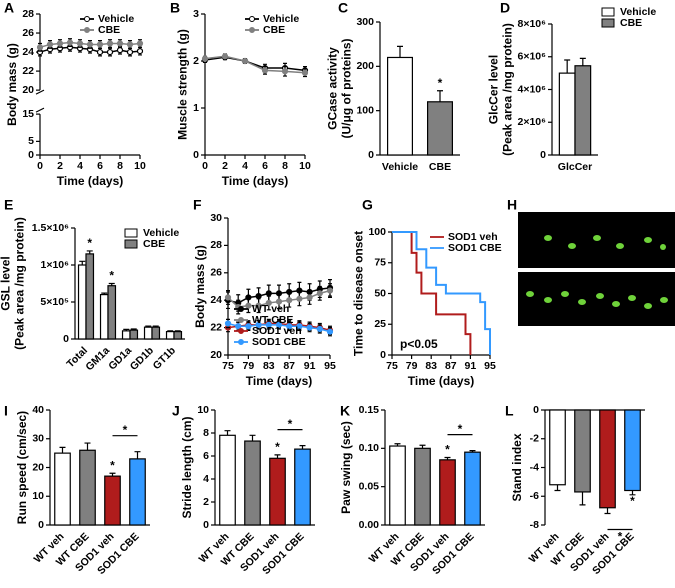 This screenshot has height=588, width=675. Describe the element at coordinates (22, 467) in the screenshot. I see `y-axis-label: Run speed (cm/sec)` at that location.